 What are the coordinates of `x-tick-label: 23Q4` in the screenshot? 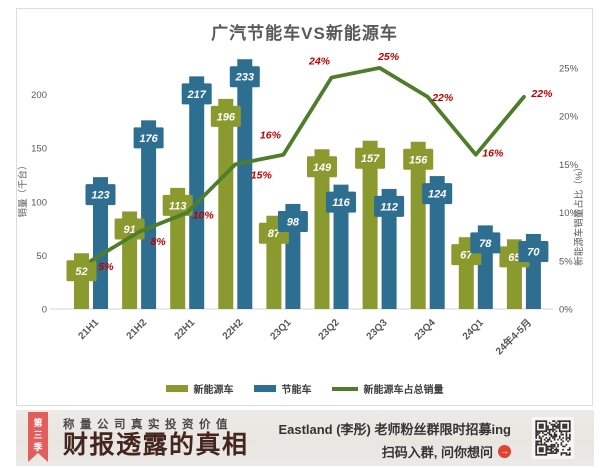 It's located at (425, 329).